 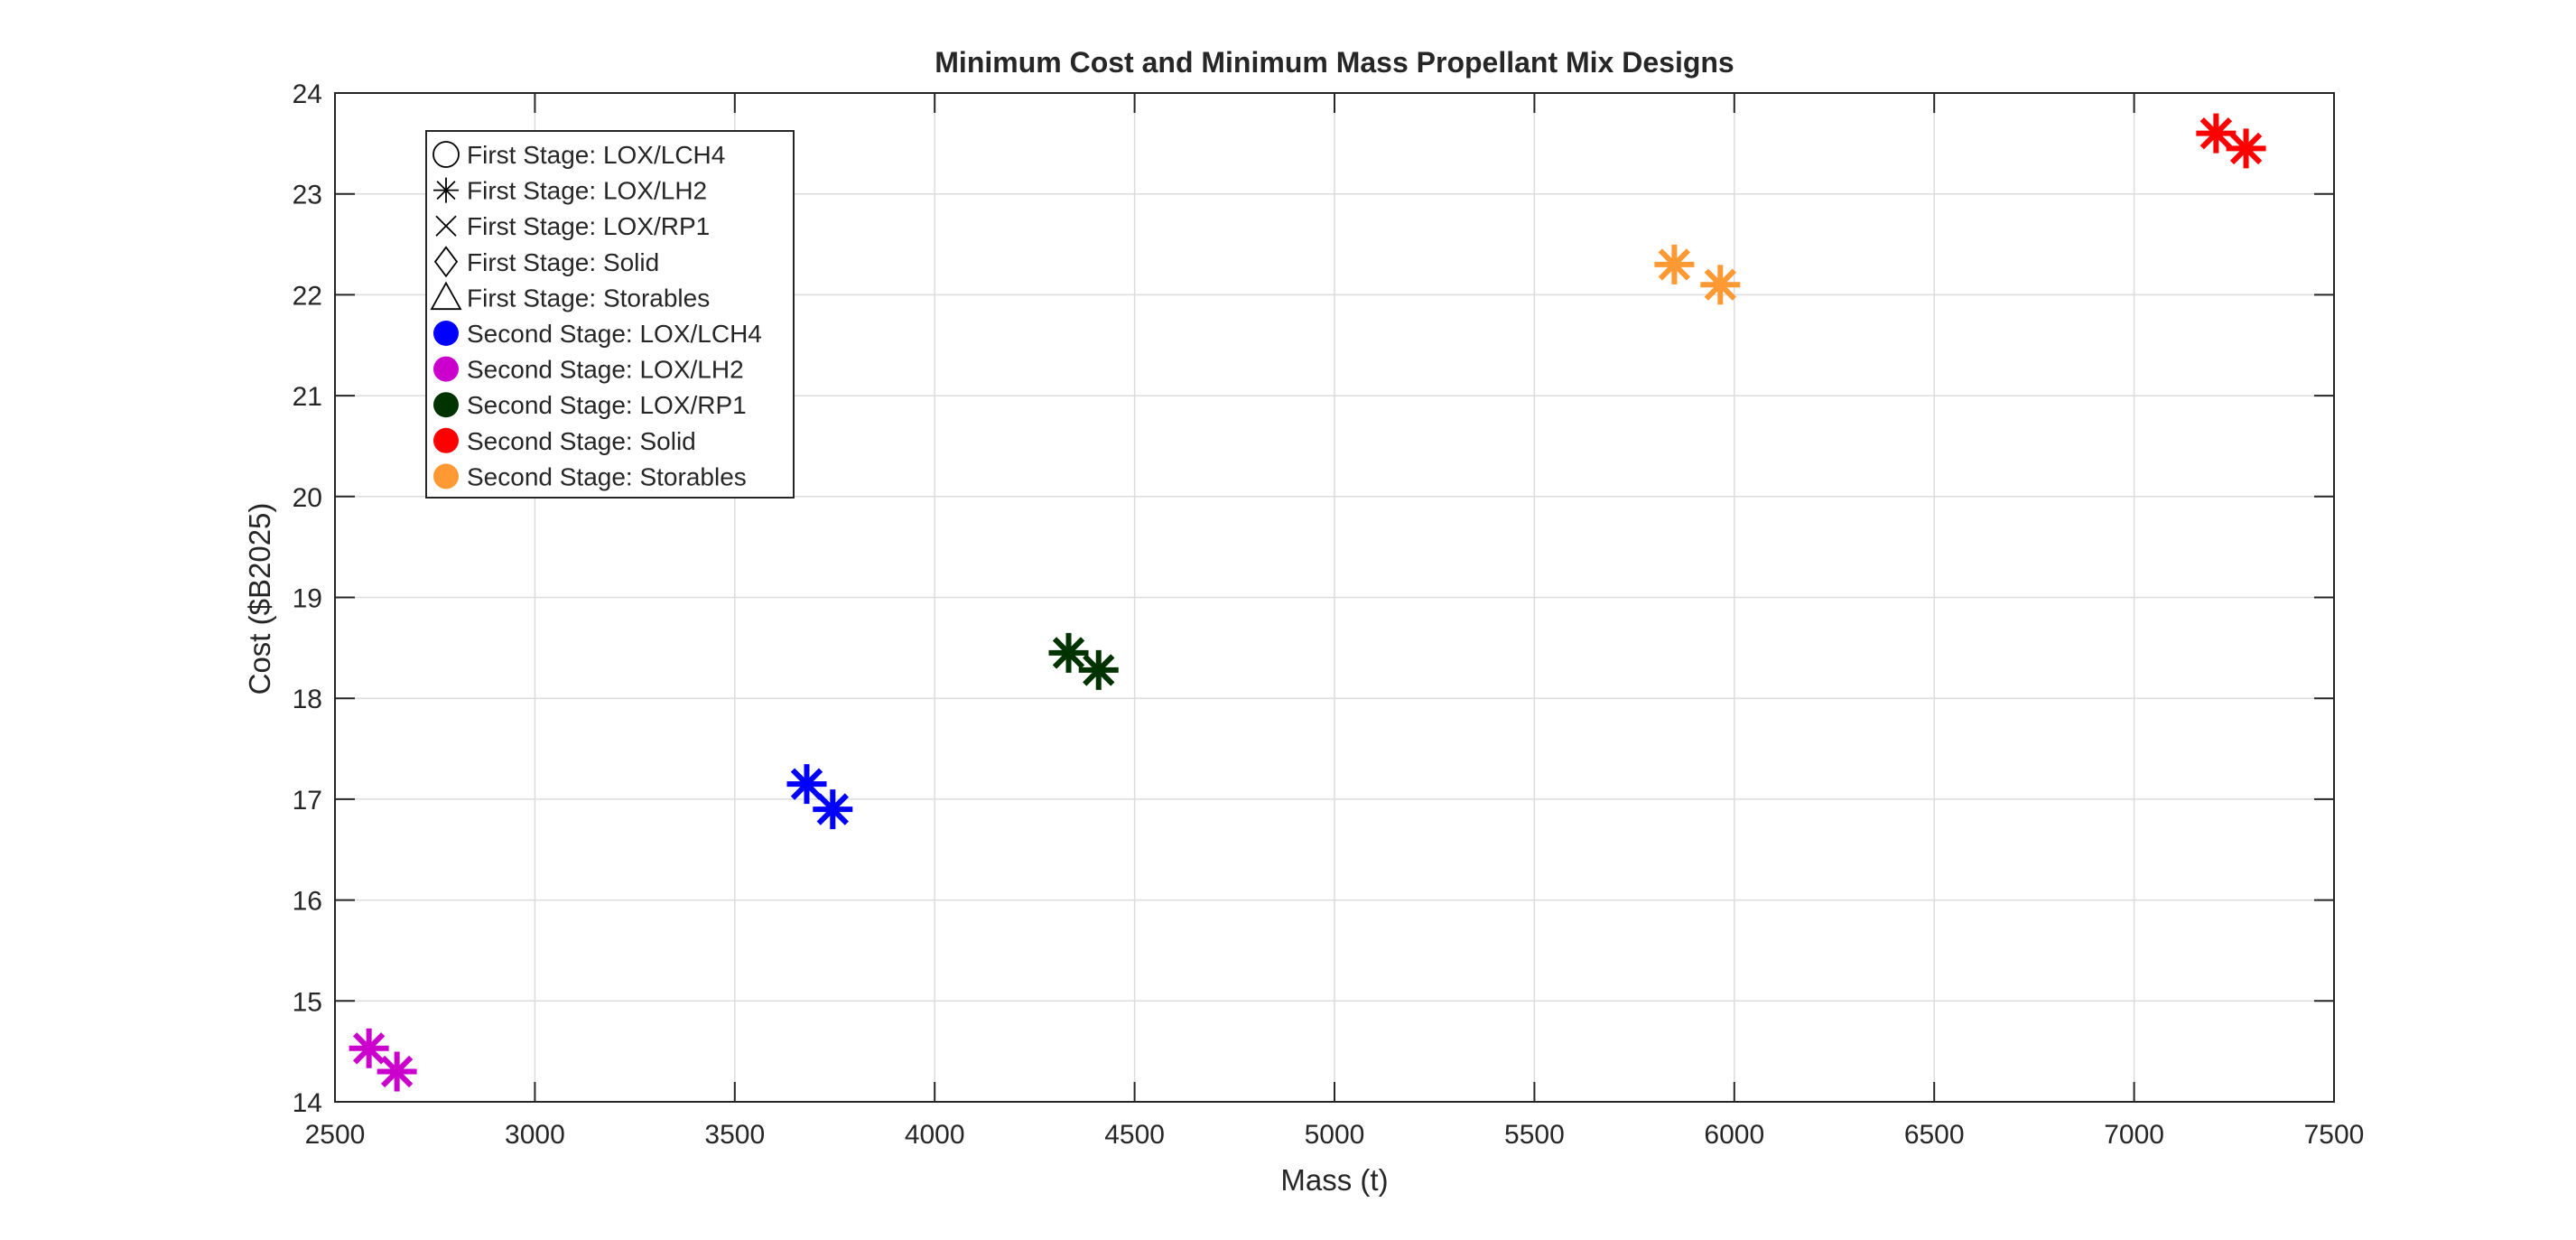 What do you see at coordinates (935, 1135) in the screenshot?
I see `x-tick-label: 4000` at bounding box center [935, 1135].